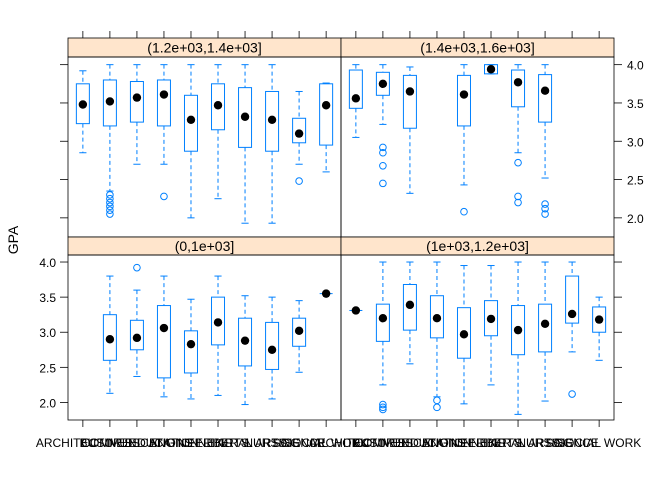 Image resolution: width=672 pixels, height=480 pixels. What do you see at coordinates (83, 443) in the screenshot?
I see `x-tick-label: ARCHITECTURE` at bounding box center [83, 443].